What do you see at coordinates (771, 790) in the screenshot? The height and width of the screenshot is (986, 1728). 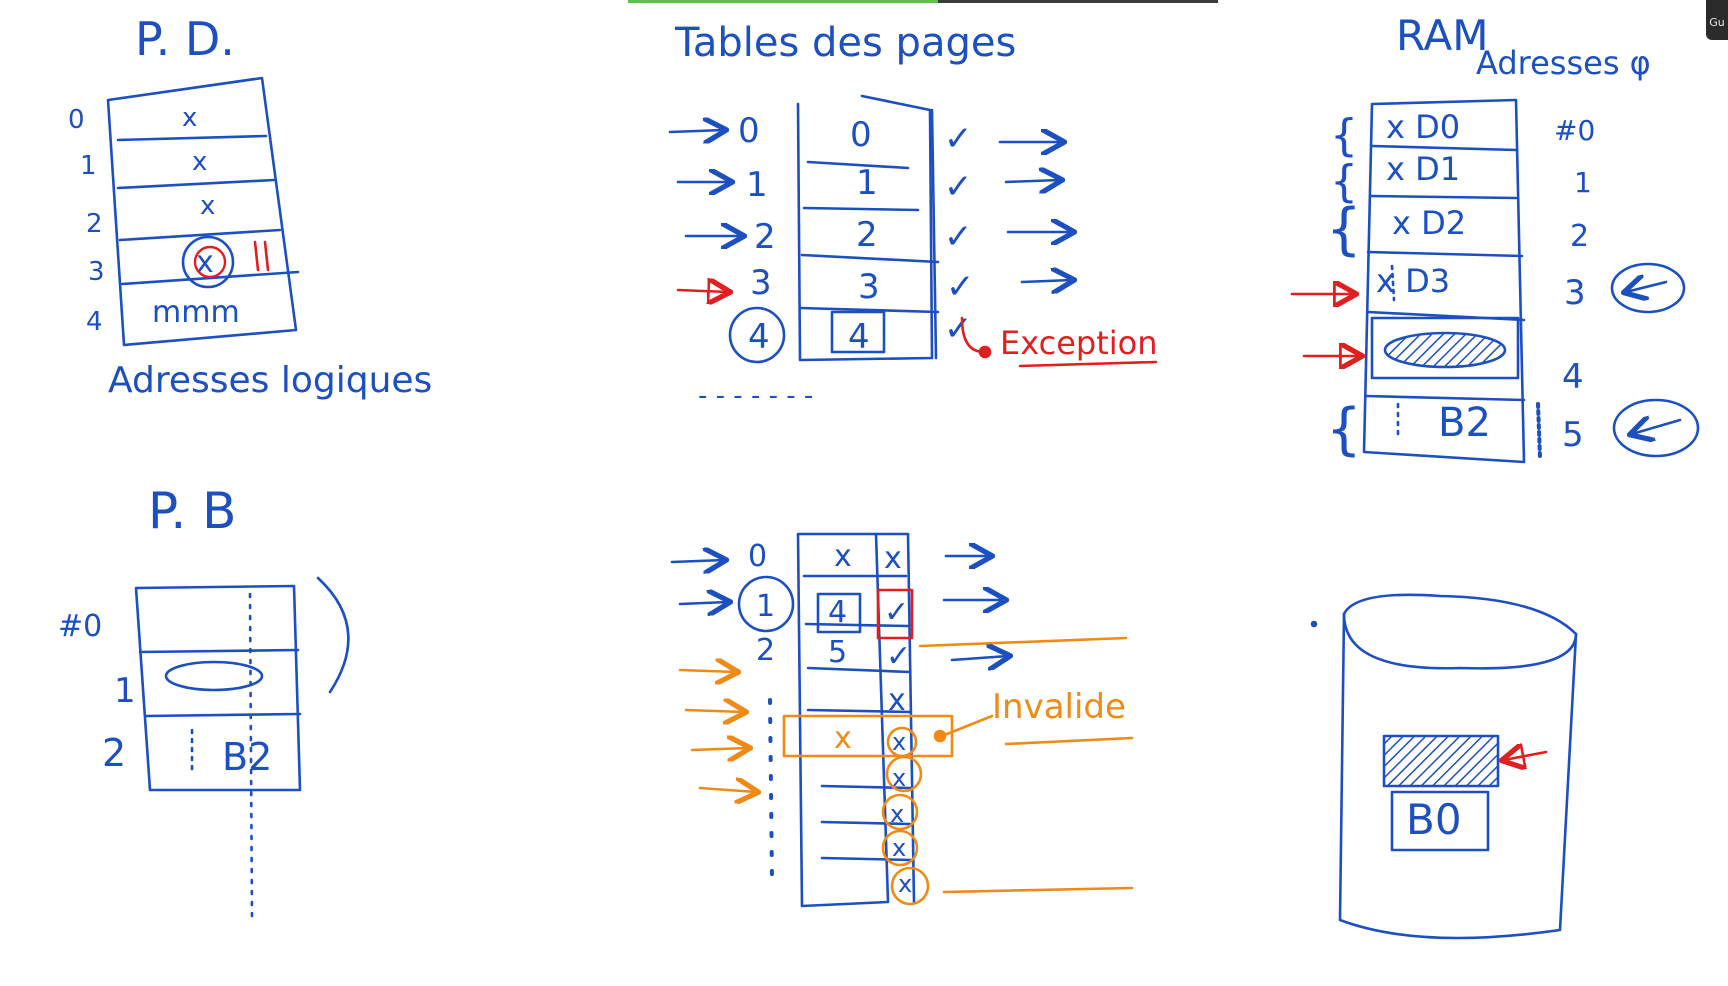 I see `page-table-2-dotted-index` at bounding box center [771, 790].